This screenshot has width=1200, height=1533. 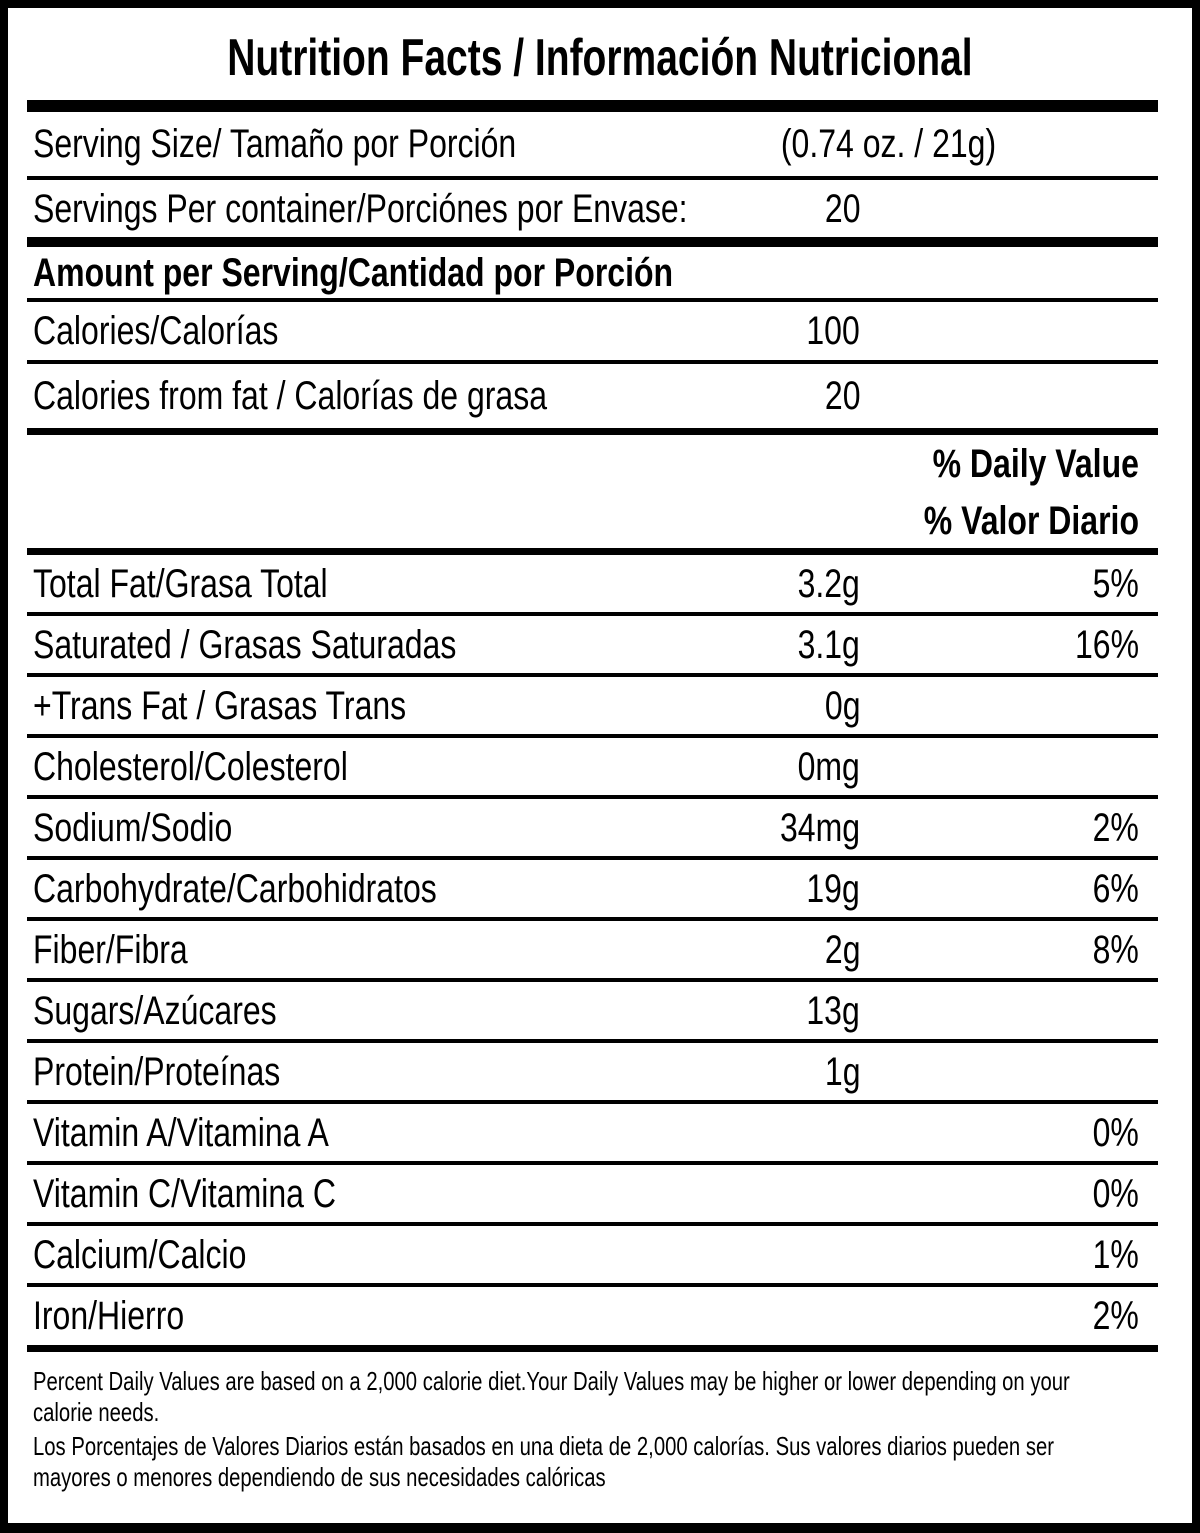 What do you see at coordinates (1009, 645) in the screenshot?
I see `nutrient-dv: 16%` at bounding box center [1009, 645].